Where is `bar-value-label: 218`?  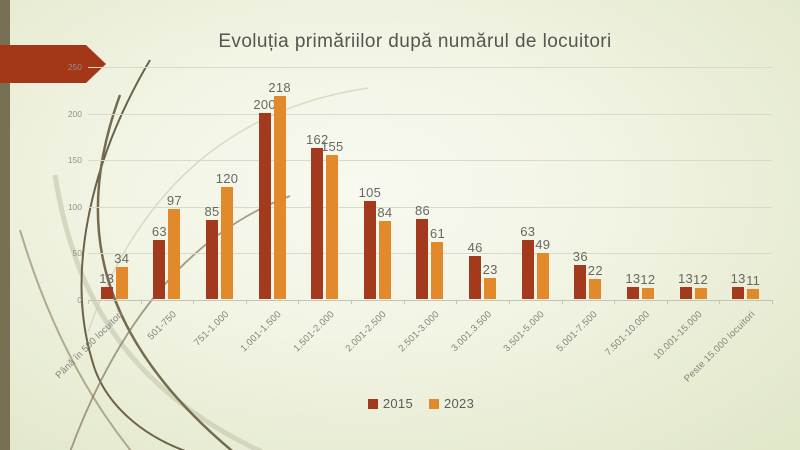 bar-value-label: 218 is located at coordinates (279, 87).